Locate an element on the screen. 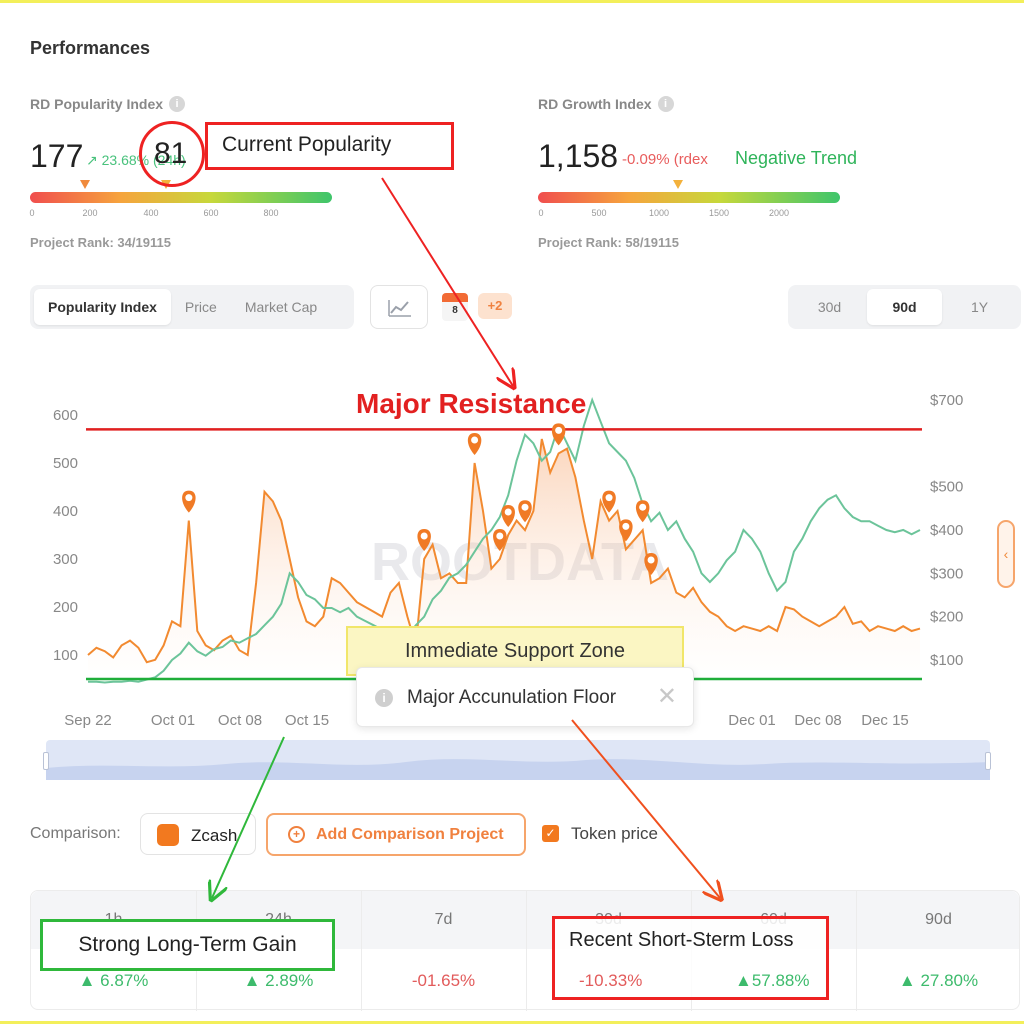 The image size is (1024, 1024). plus-circle-icon: + is located at coordinates (296, 834).